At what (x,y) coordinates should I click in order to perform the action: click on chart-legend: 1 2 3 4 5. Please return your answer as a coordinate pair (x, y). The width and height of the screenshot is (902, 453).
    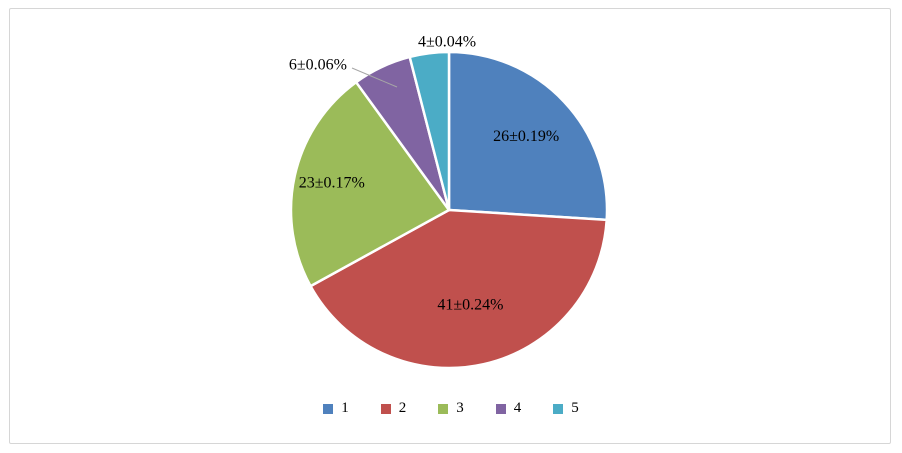
    Looking at the image, I should click on (451, 408).